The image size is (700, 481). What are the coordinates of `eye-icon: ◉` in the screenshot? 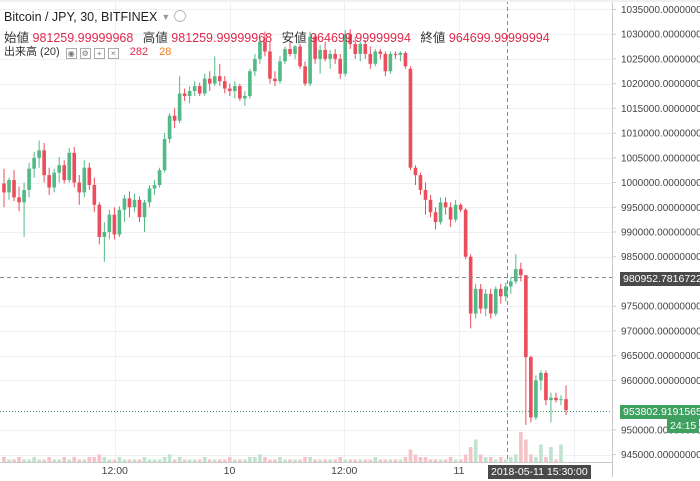 It's located at (71, 53).